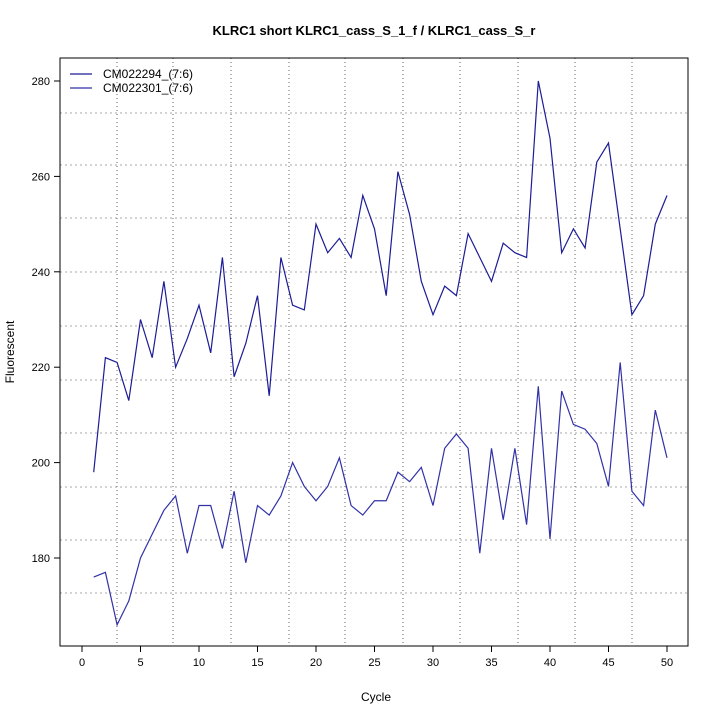 The width and height of the screenshot is (720, 720). Describe the element at coordinates (316, 663) in the screenshot. I see `x-tick-label: 20` at that location.